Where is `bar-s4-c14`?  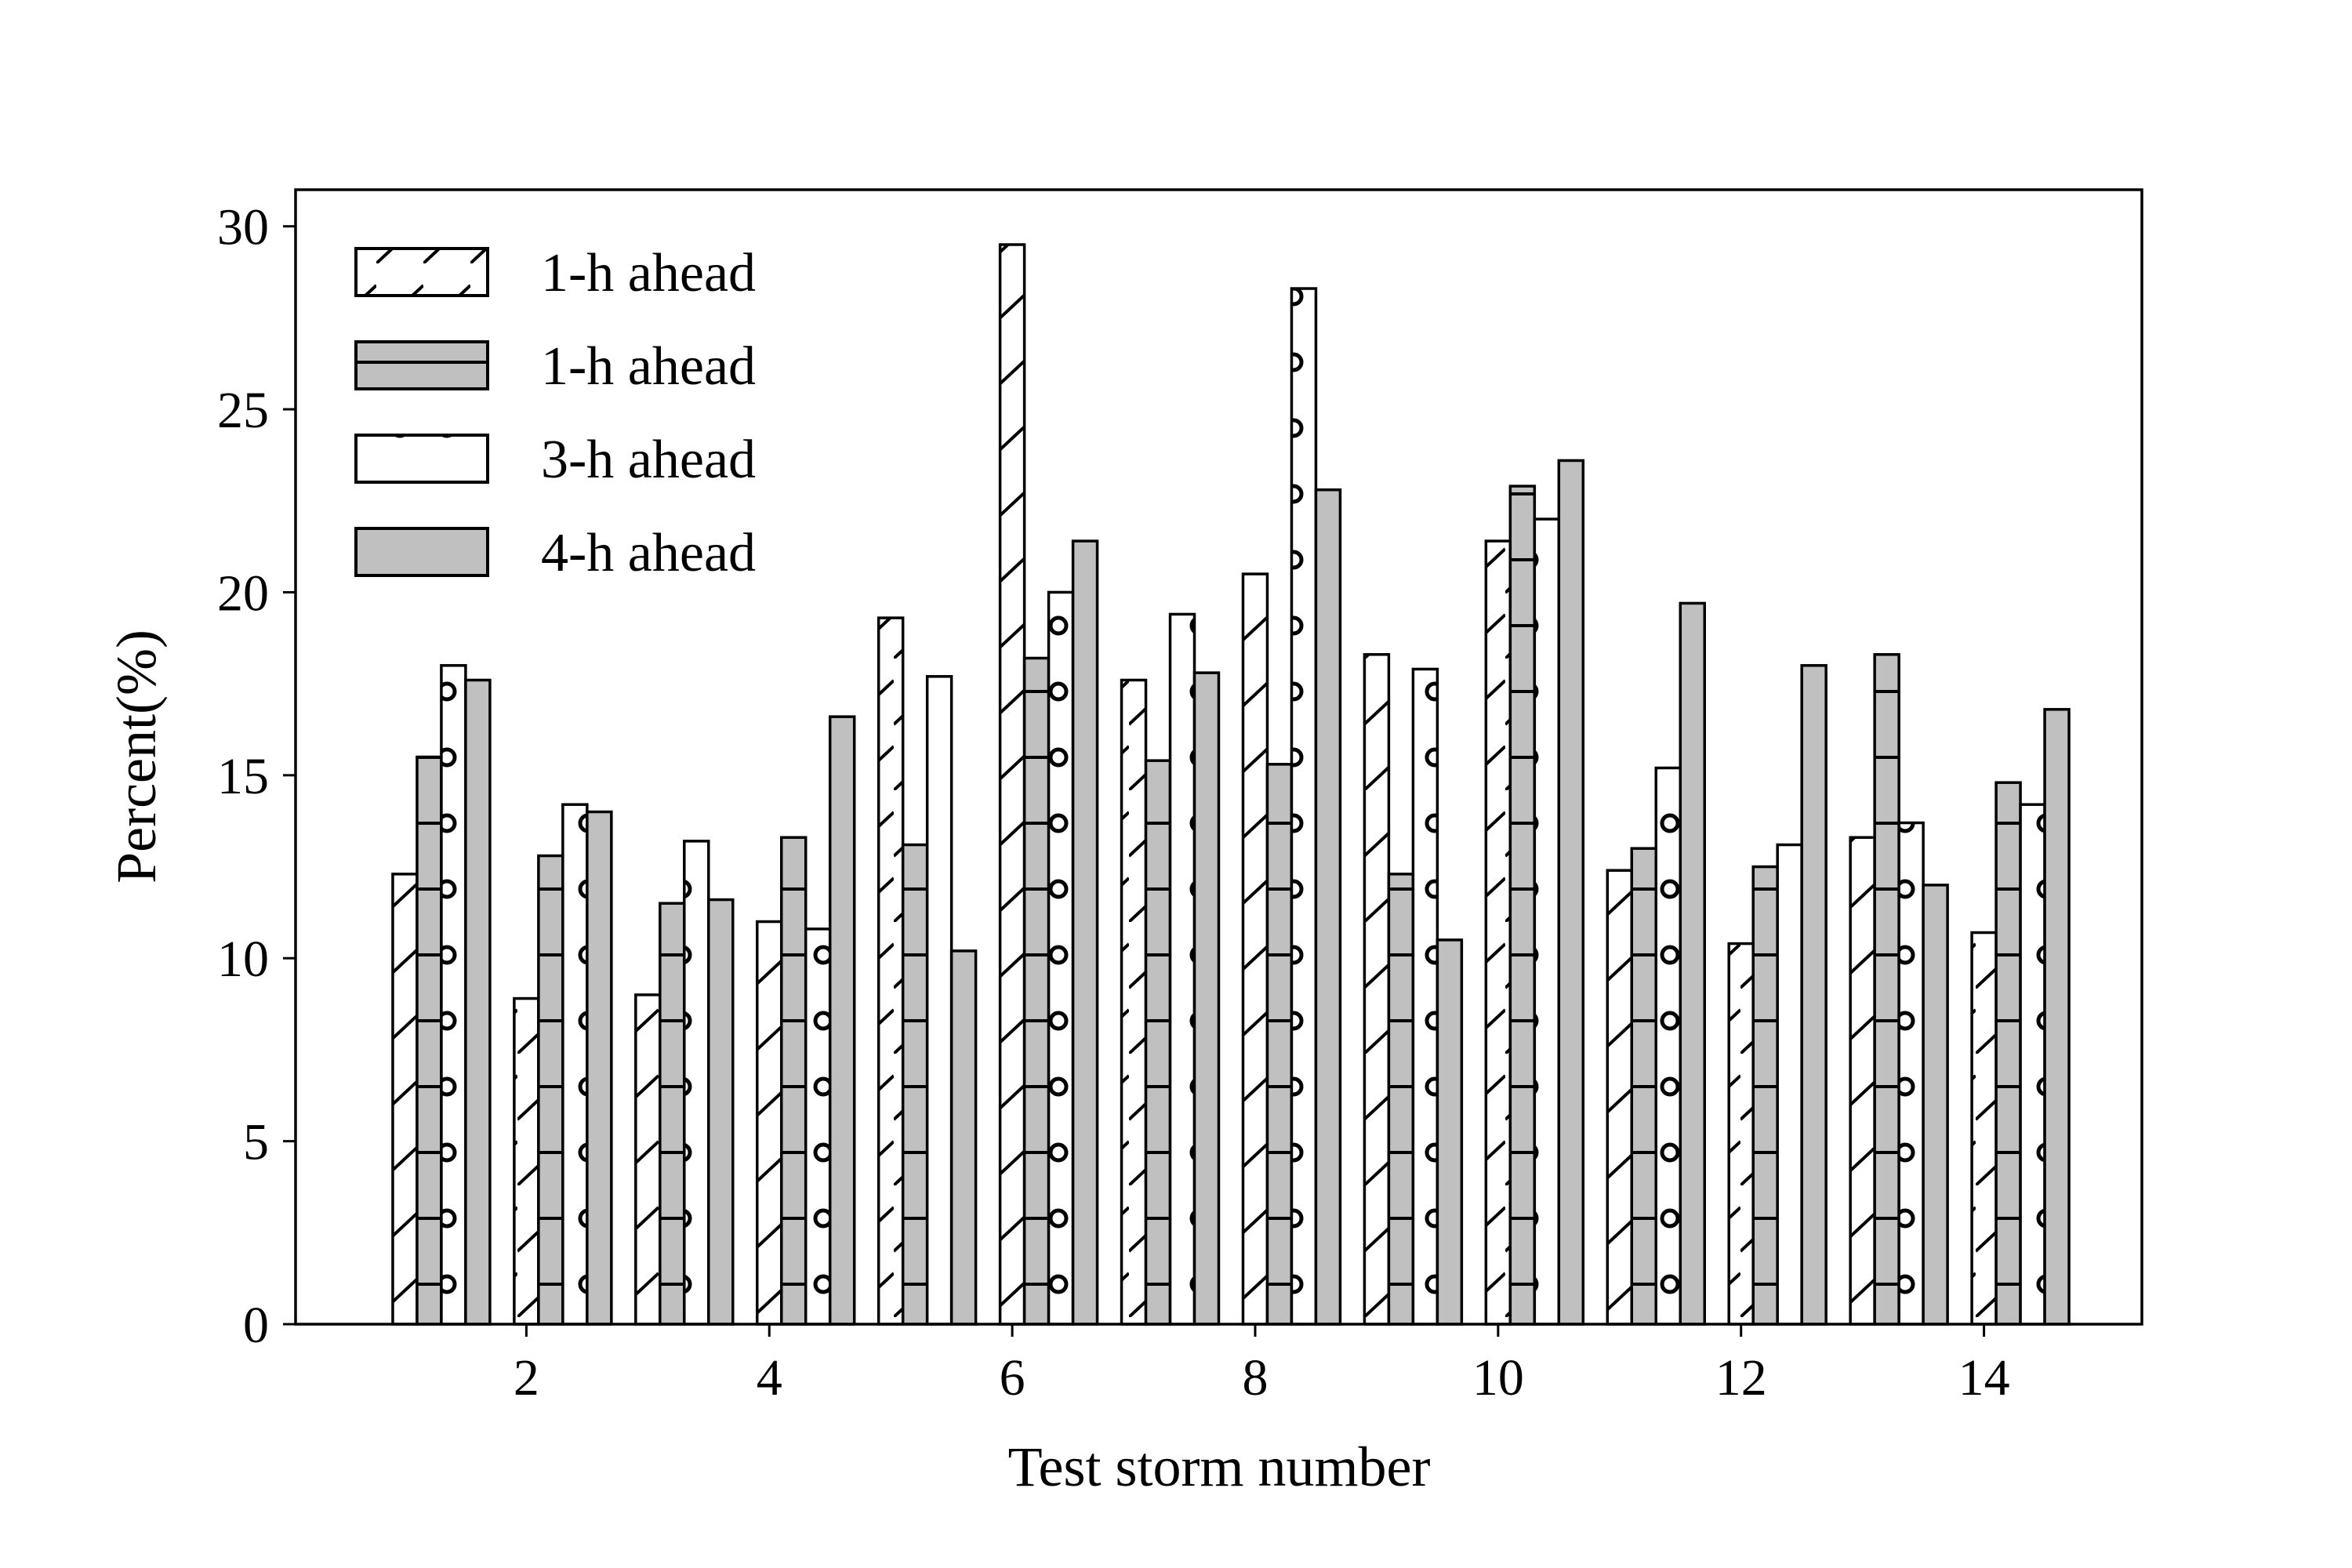
bar-s4-c14 is located at coordinates (2057, 1017).